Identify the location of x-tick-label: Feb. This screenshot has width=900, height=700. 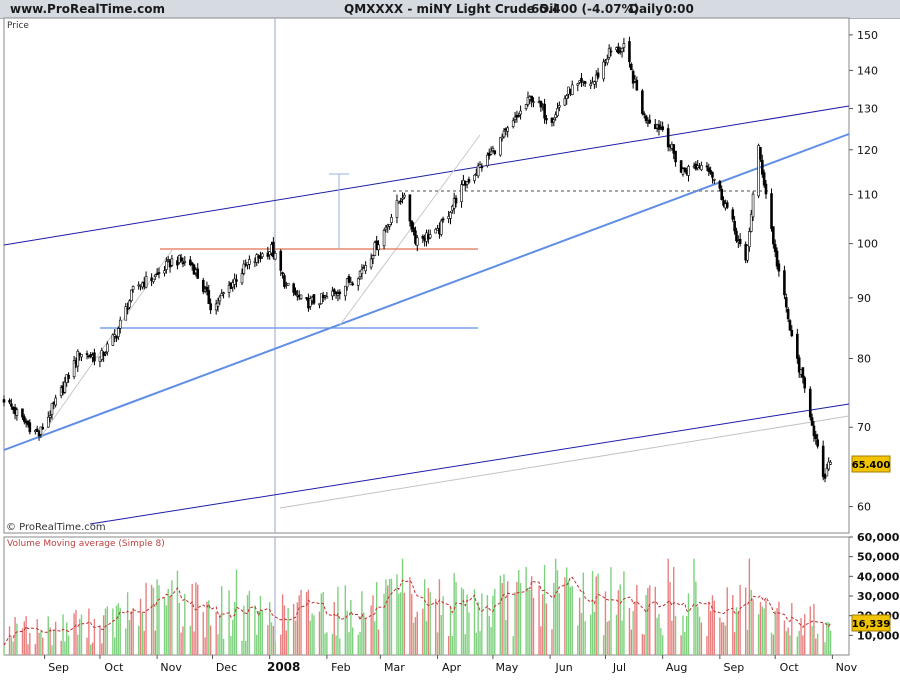
(340, 667).